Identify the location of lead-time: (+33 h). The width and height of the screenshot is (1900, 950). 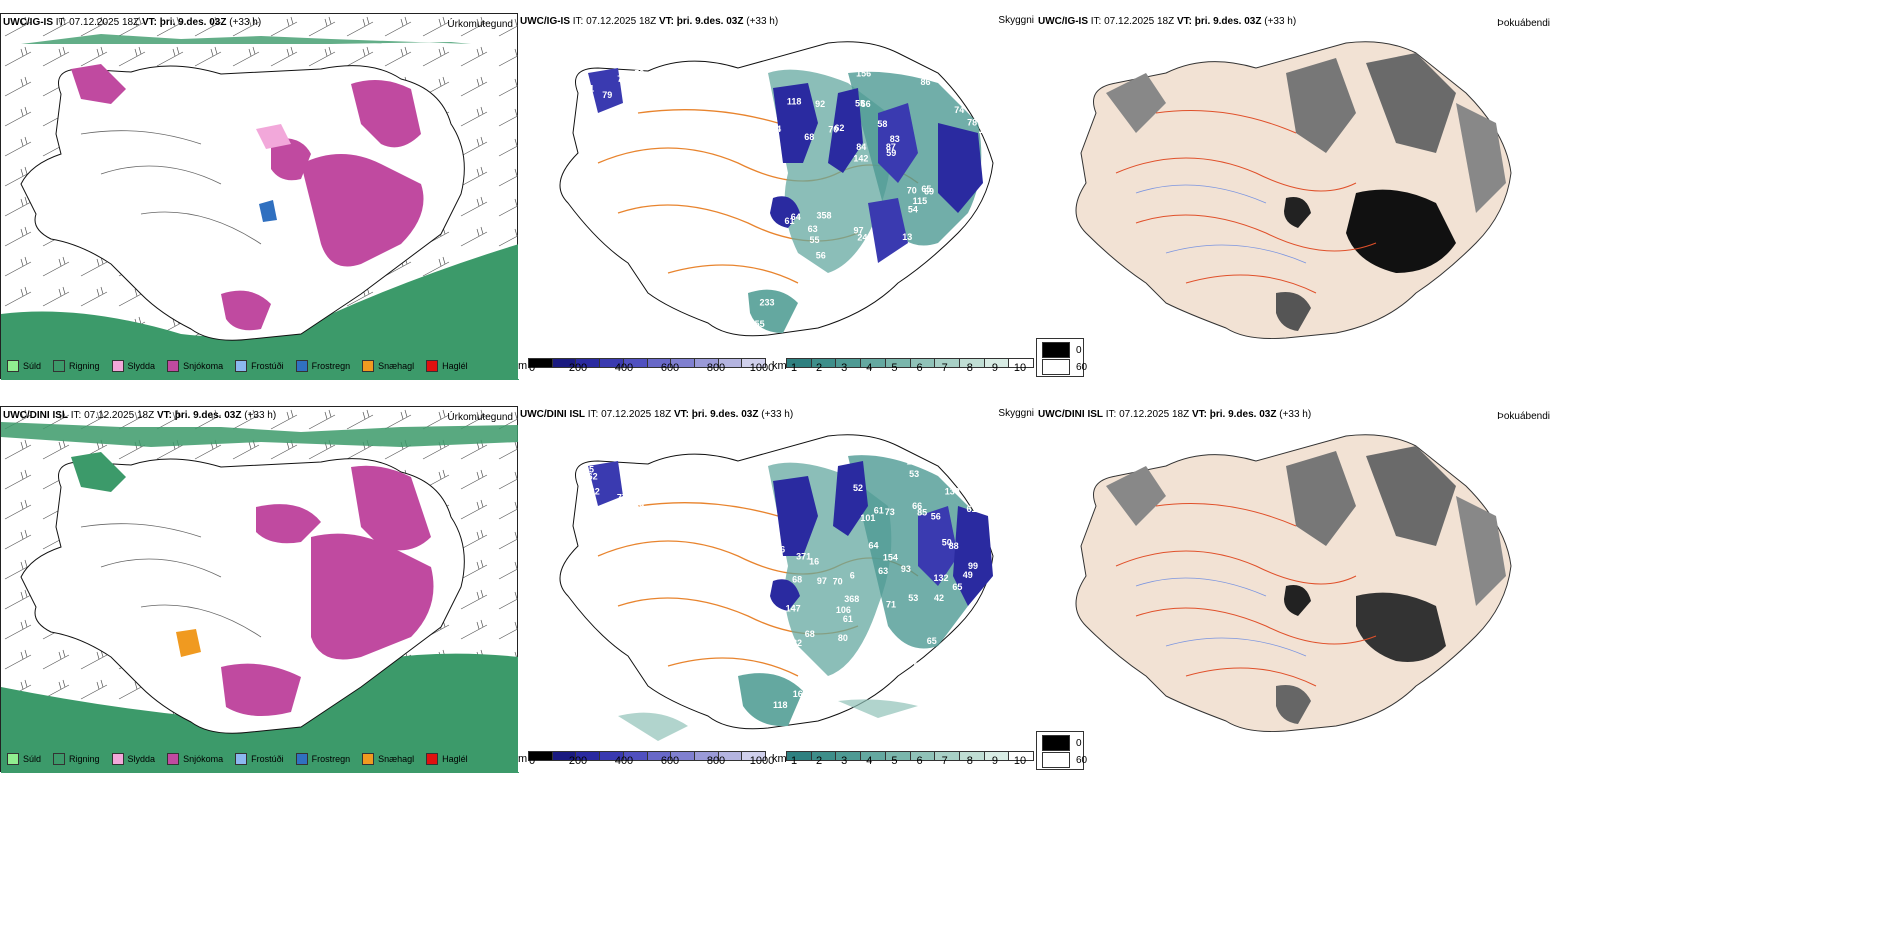
(762, 21).